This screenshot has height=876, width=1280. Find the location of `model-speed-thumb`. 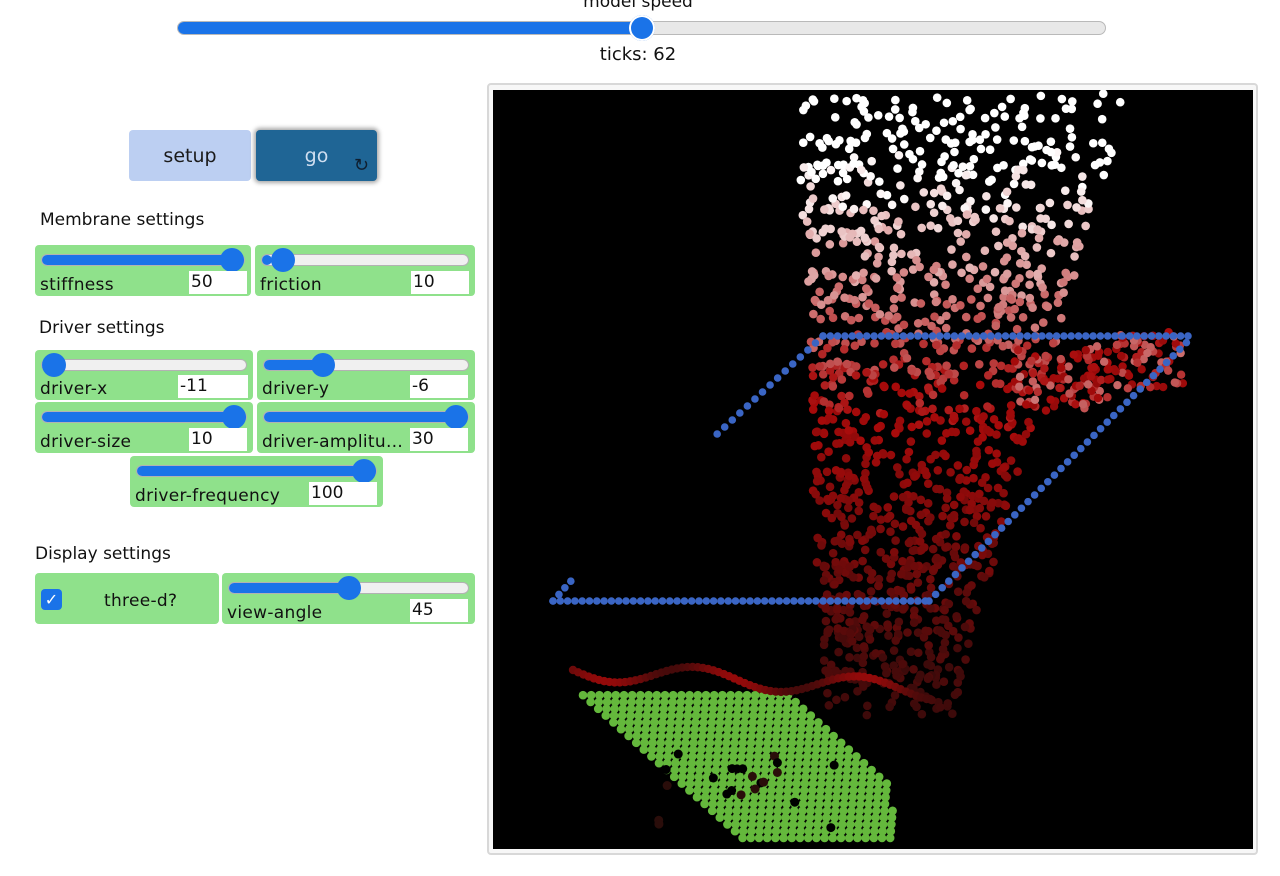

model-speed-thumb is located at coordinates (641, 28).